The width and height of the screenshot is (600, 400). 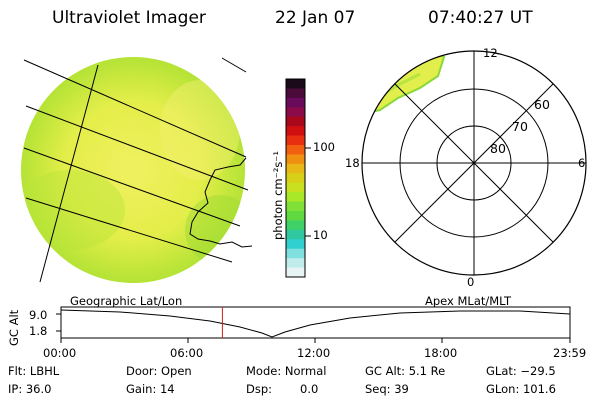 I want to click on timeline-plot, so click(x=313, y=324).